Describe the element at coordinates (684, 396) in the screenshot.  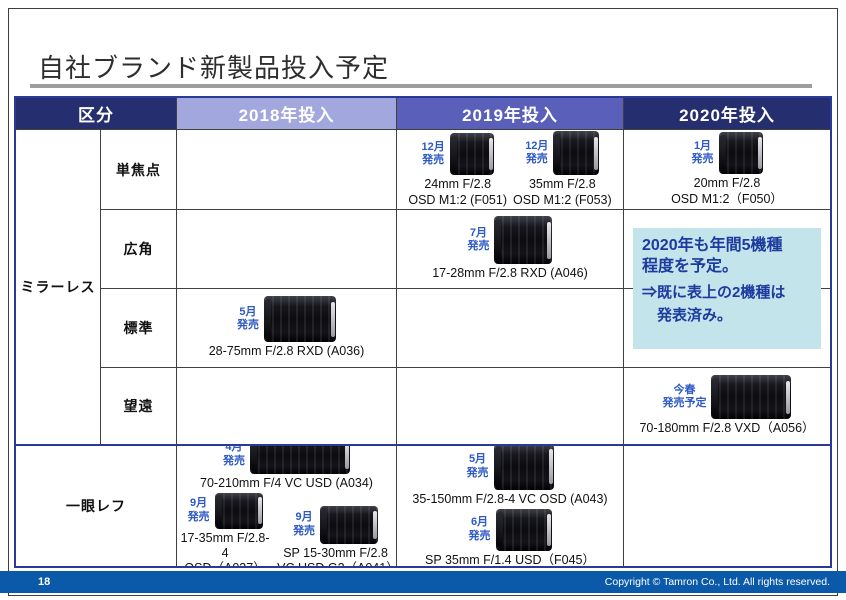
I see `release-date-label: 今春 発売予定` at that location.